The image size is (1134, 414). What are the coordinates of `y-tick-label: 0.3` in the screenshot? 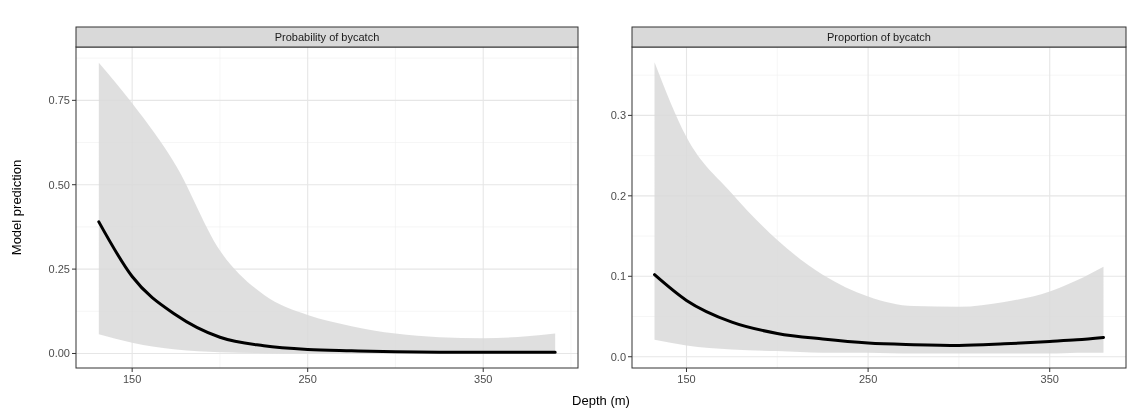 It's located at (618, 115).